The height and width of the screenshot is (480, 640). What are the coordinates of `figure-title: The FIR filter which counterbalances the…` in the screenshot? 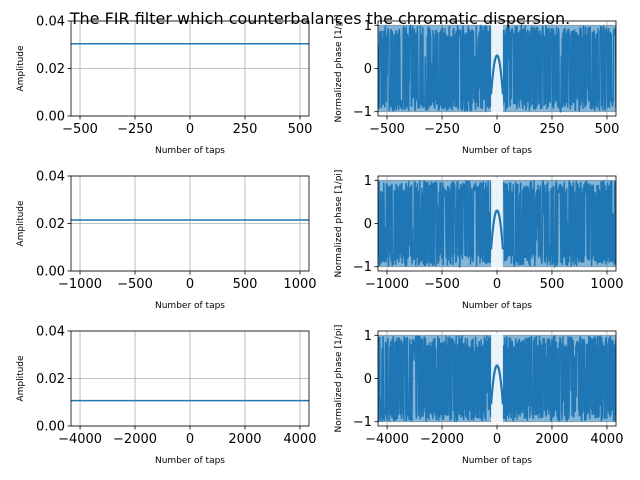 It's located at (320, 18).